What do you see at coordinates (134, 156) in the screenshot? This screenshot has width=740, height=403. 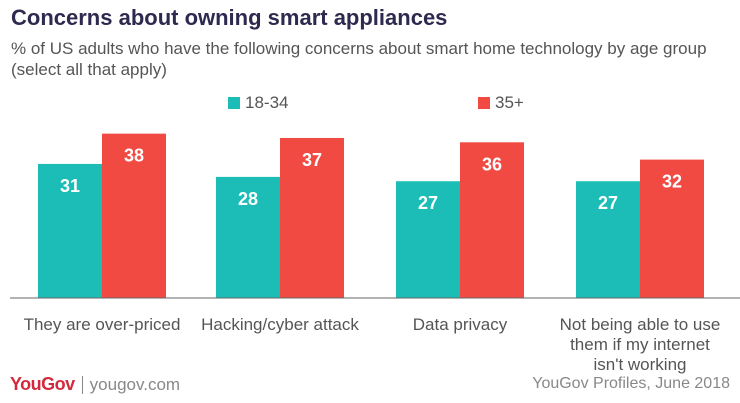 I see `bar-value-label: 38` at bounding box center [134, 156].